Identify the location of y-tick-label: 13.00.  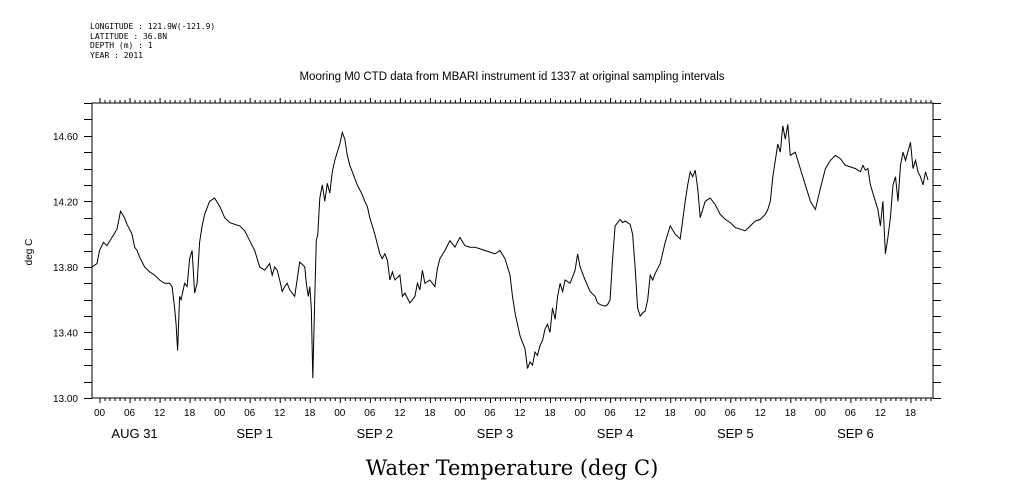
(65, 399).